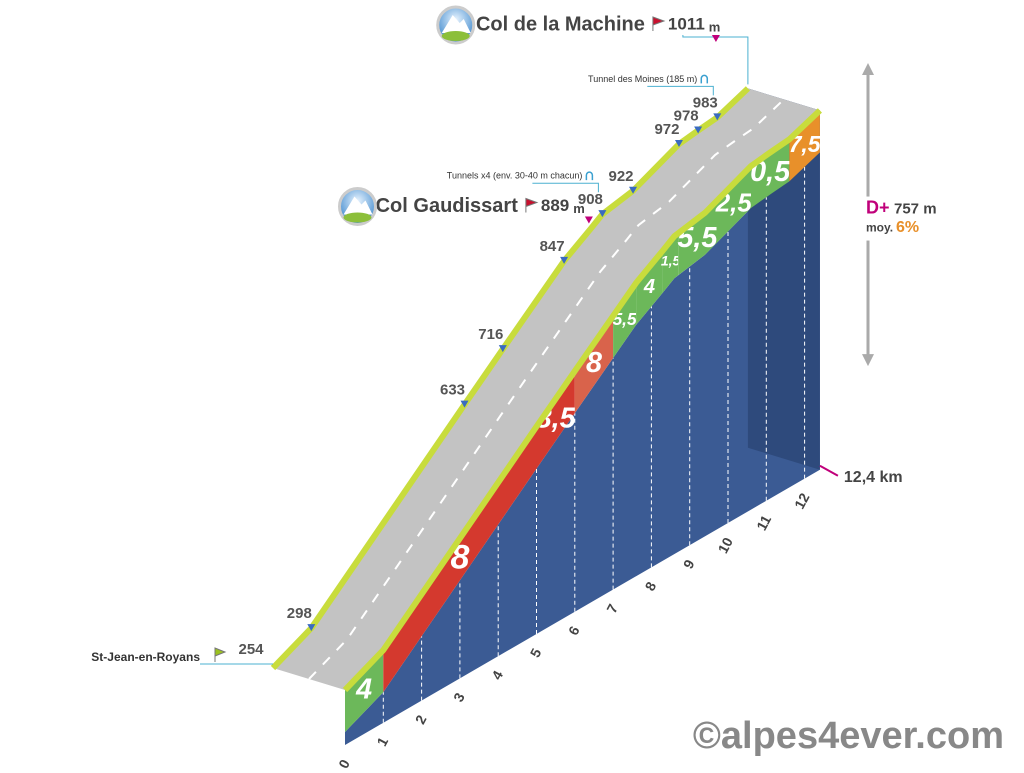 The width and height of the screenshot is (1024, 773). I want to click on altitude-label: 922, so click(621, 176).